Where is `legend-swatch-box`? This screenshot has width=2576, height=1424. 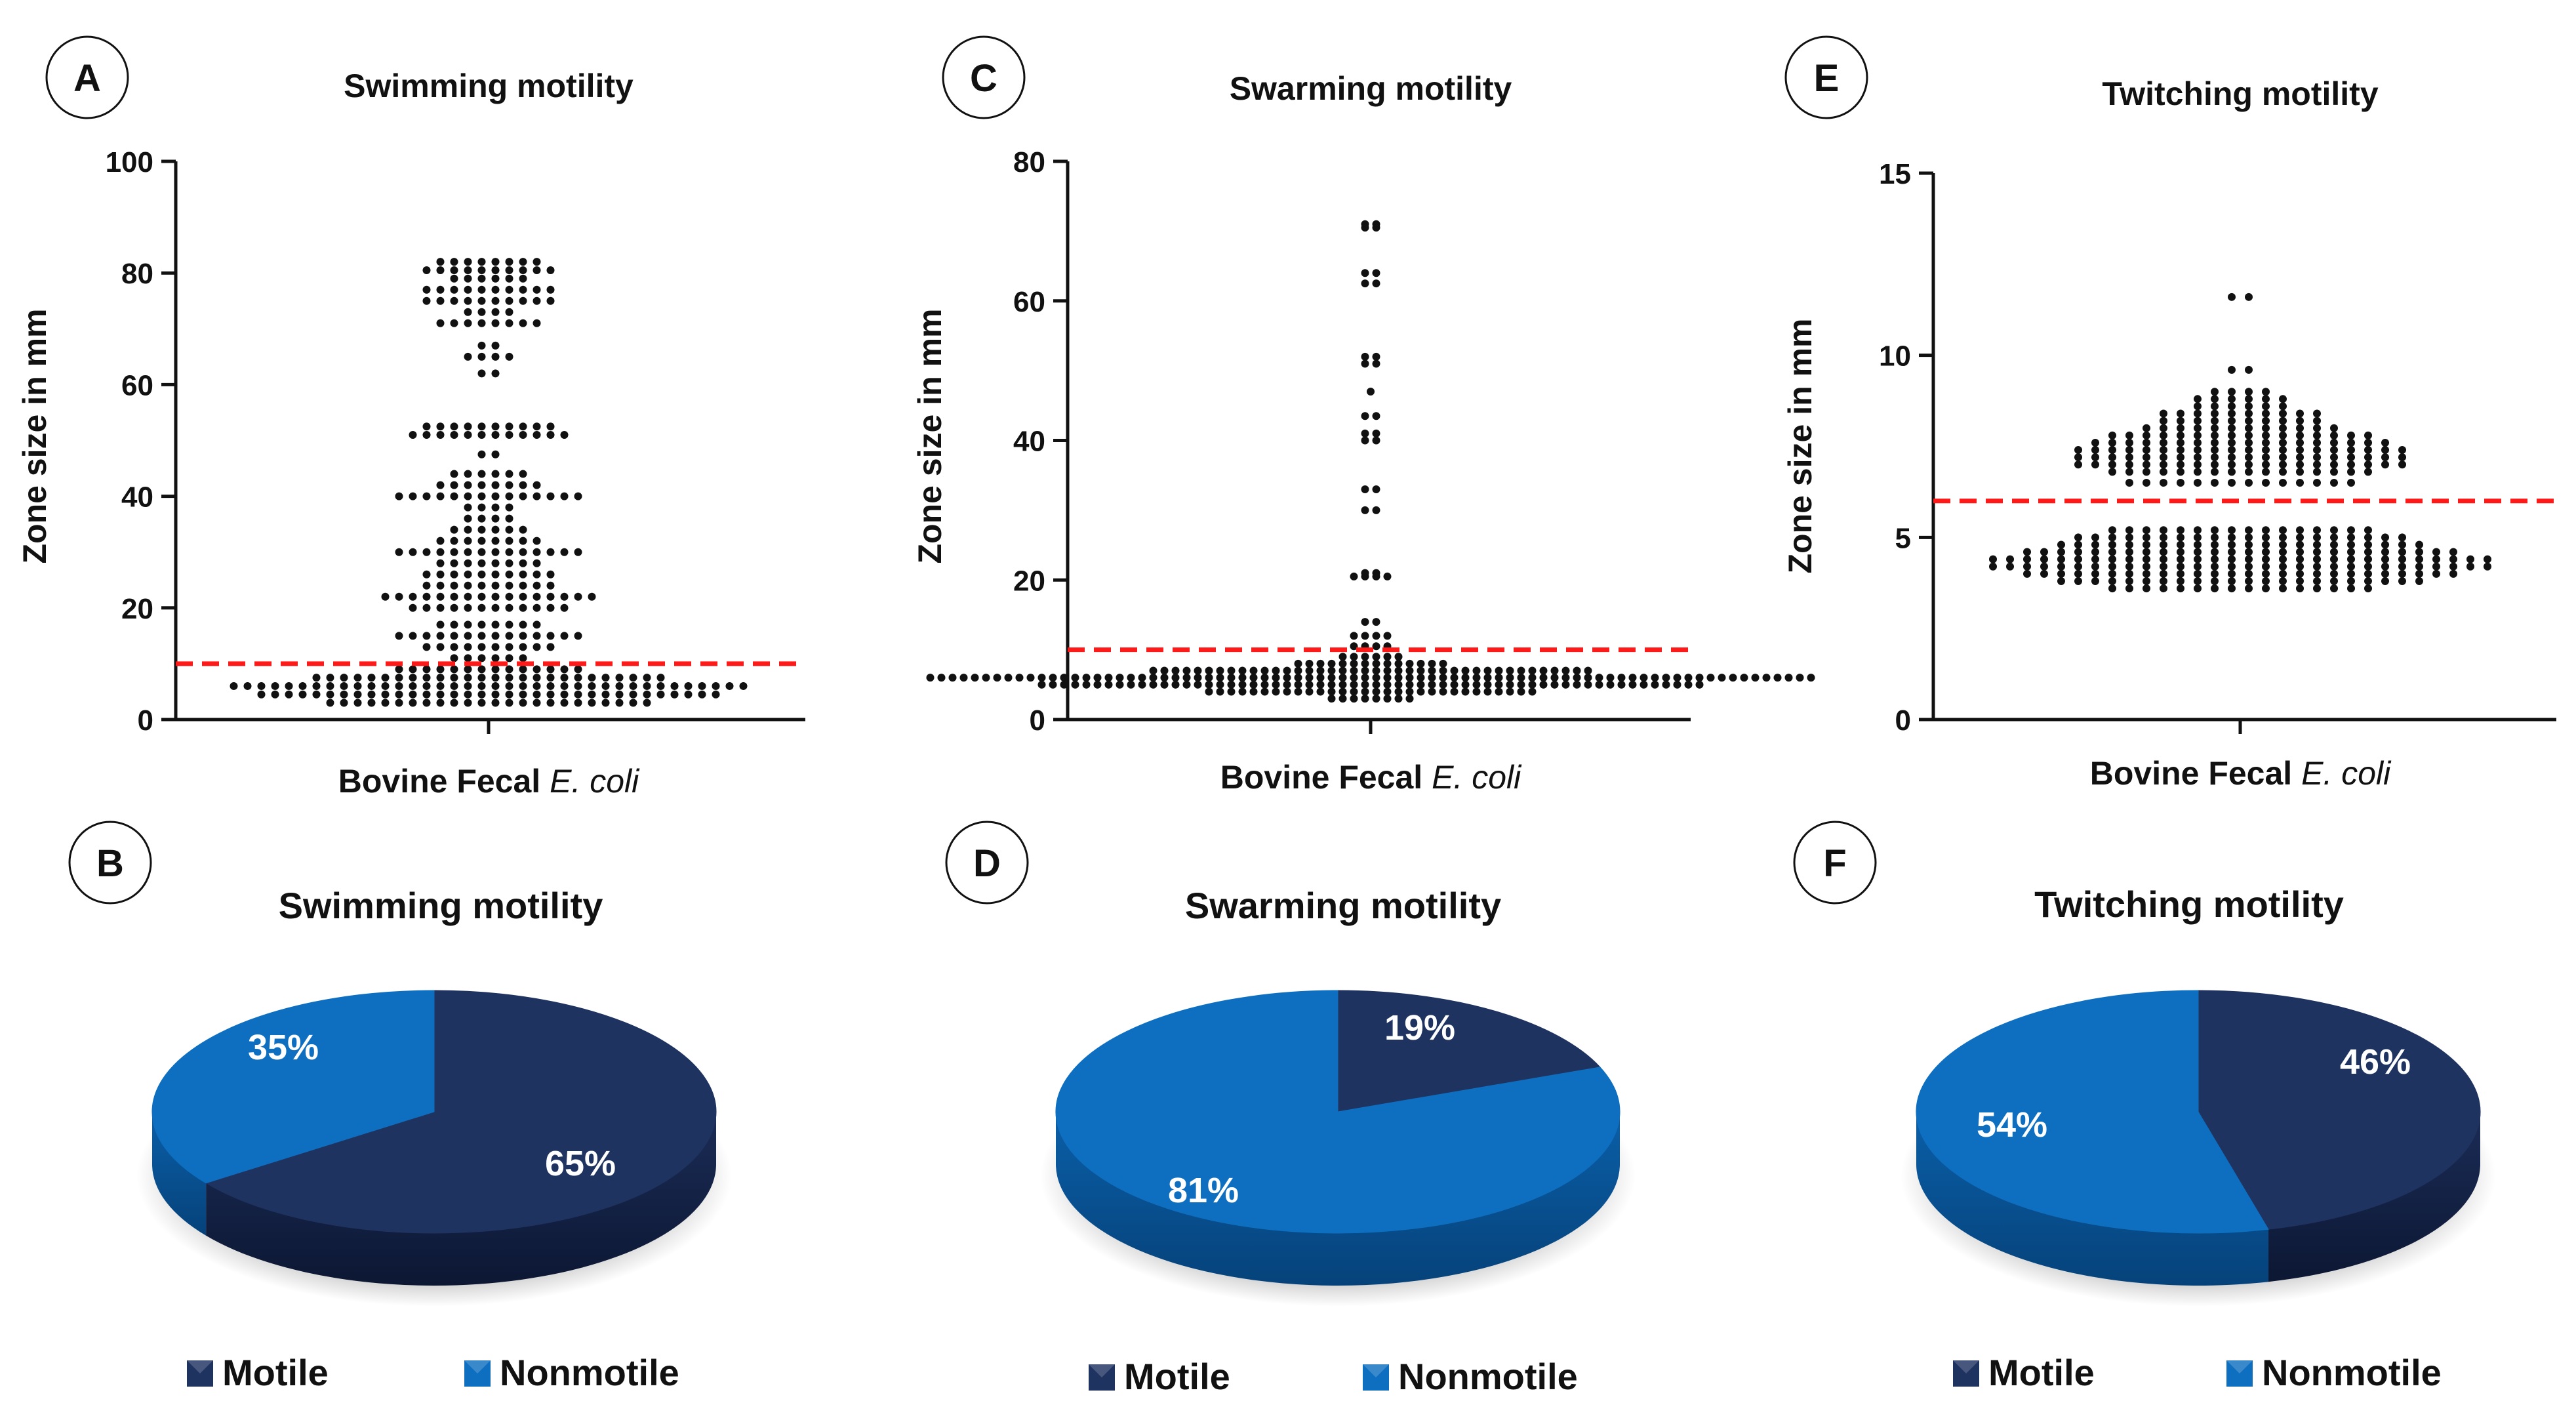 legend-swatch-box is located at coordinates (1376, 1377).